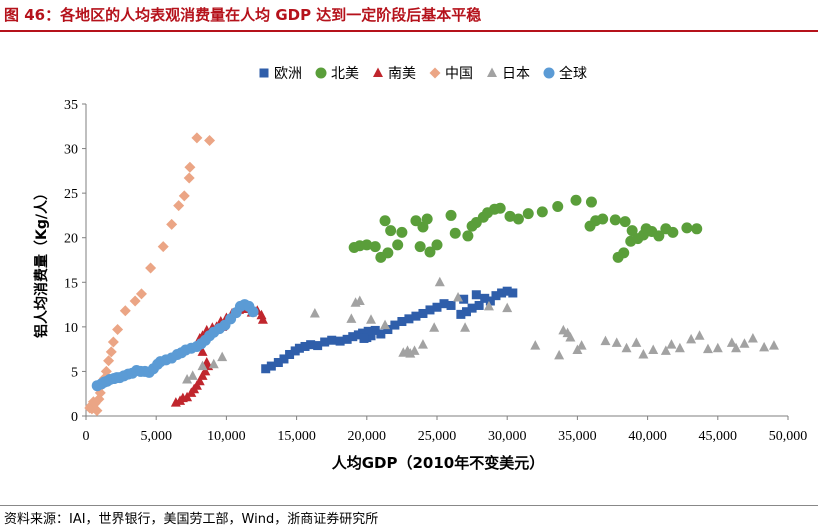  Describe the element at coordinates (459, 74) in the screenshot. I see `legend-label: 中国` at that location.